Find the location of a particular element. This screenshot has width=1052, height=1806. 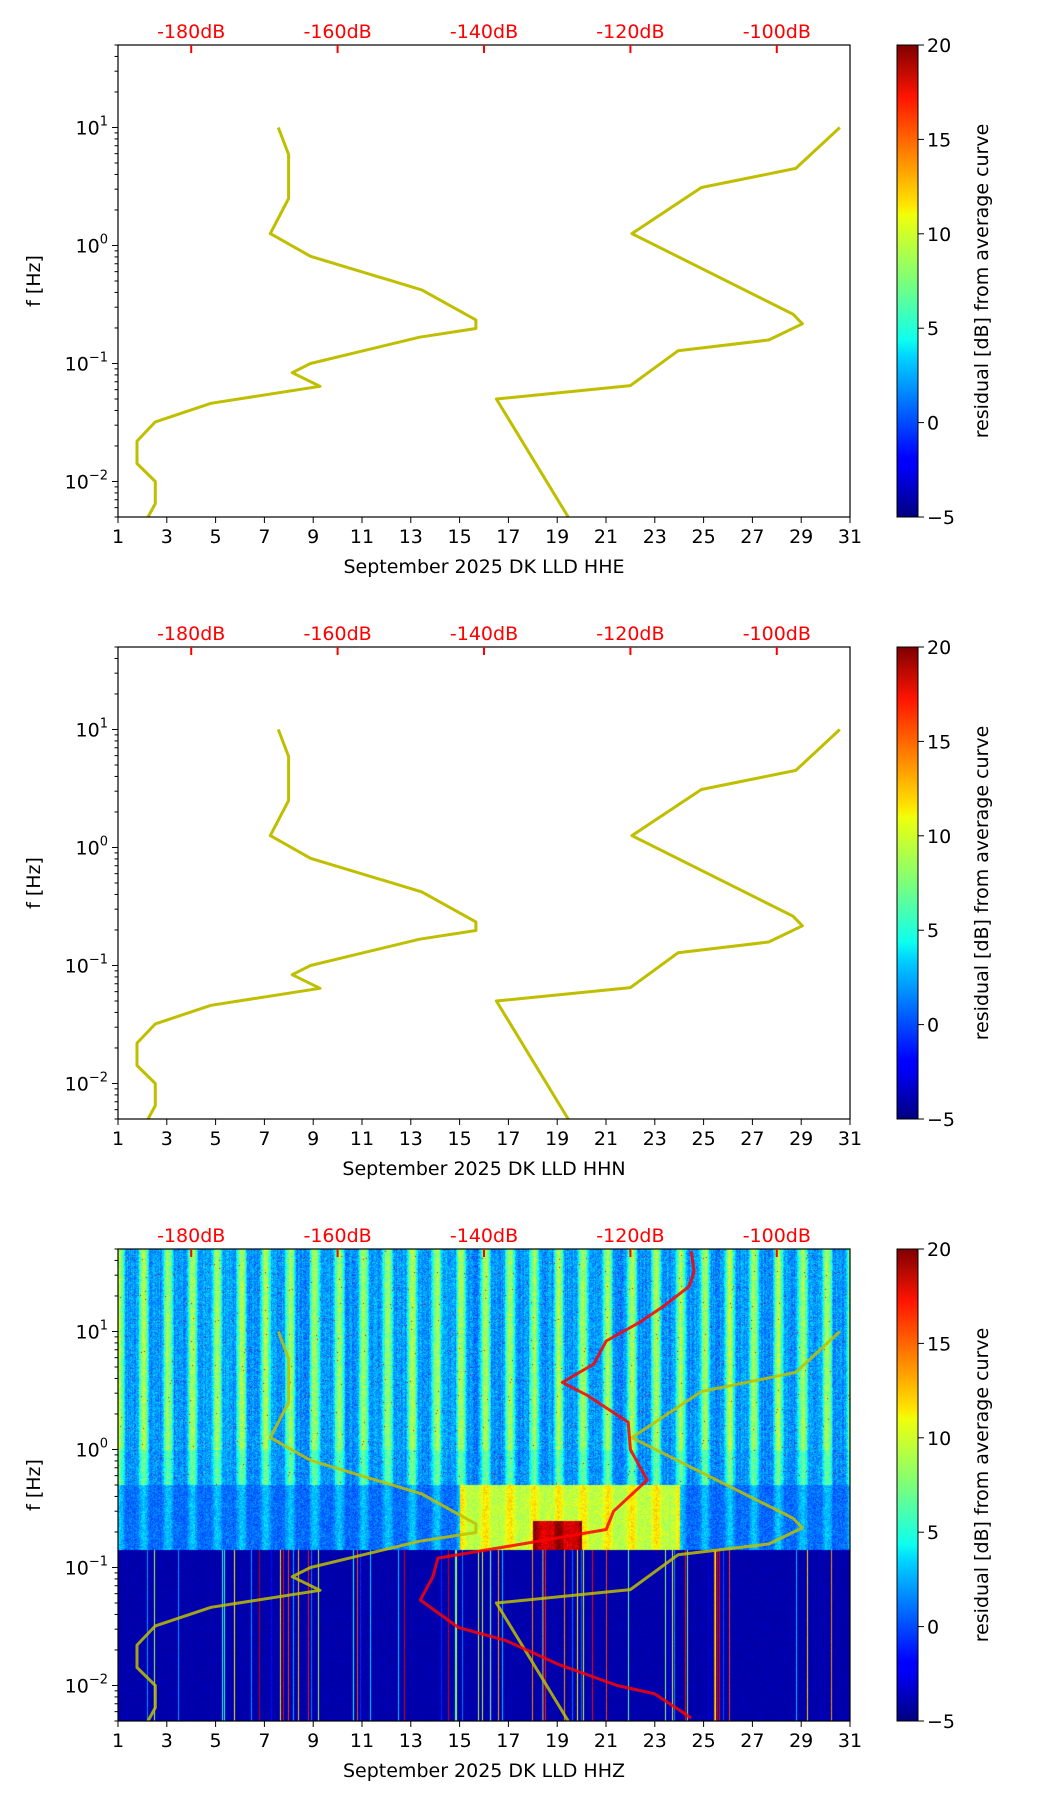

x-tick-label: 23 is located at coordinates (655, 1741).